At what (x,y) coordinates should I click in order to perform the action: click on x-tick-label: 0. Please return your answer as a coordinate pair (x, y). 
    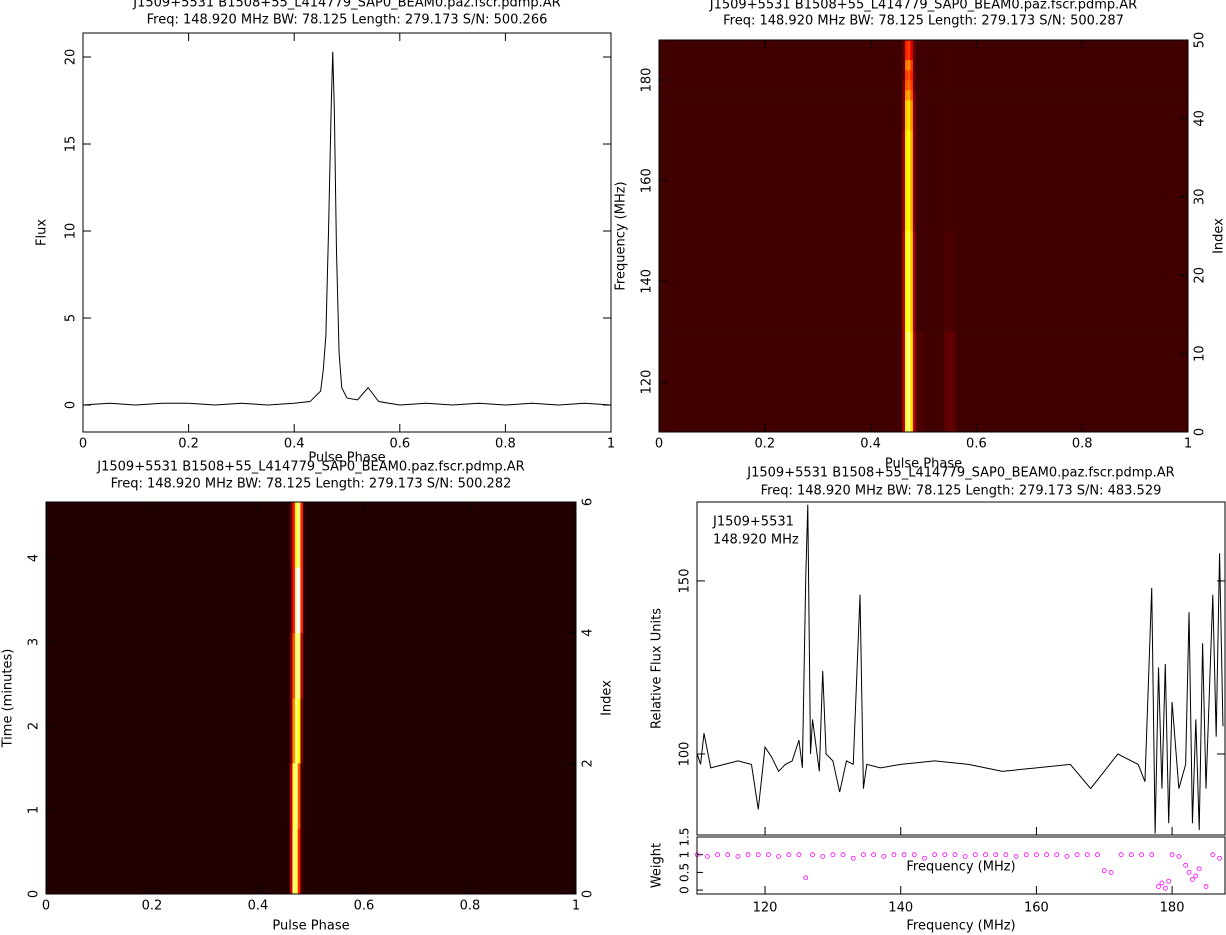
    Looking at the image, I should click on (659, 444).